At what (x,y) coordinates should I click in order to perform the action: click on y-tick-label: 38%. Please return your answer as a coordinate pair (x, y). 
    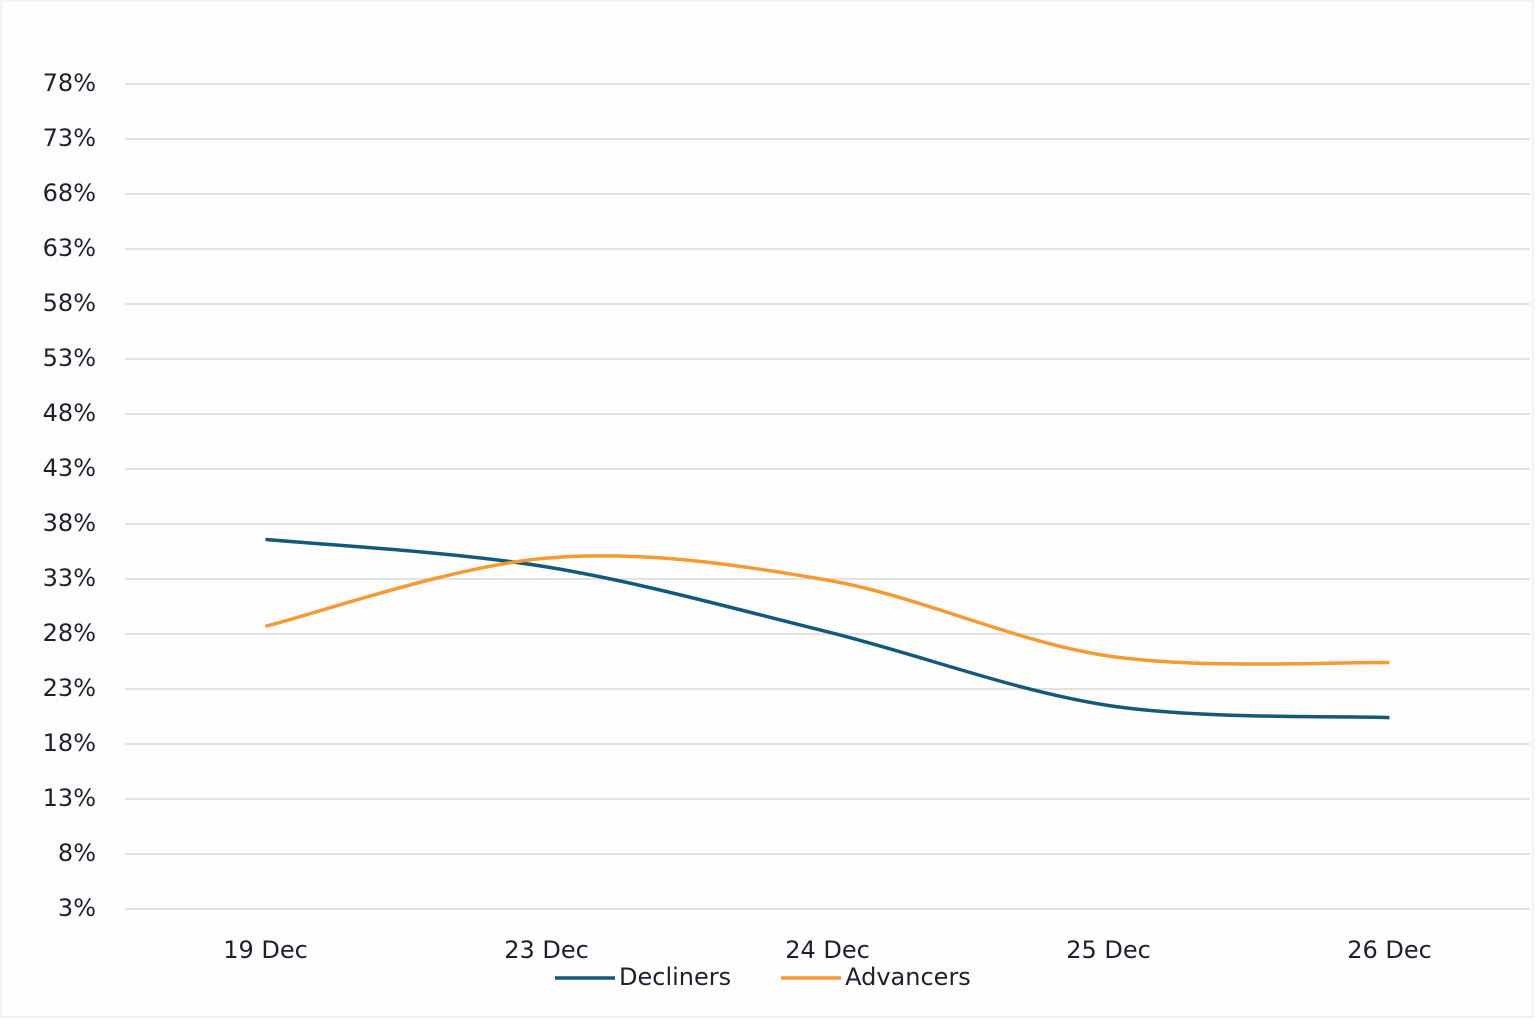
    Looking at the image, I should click on (69, 523).